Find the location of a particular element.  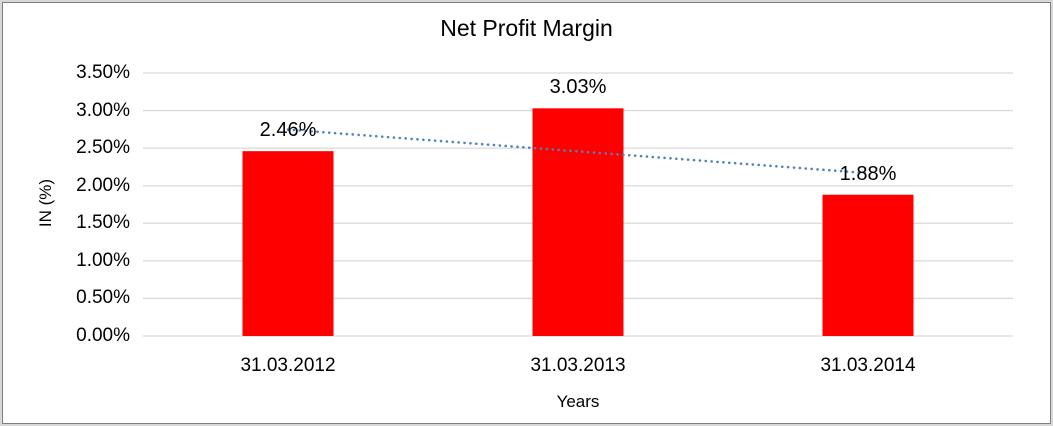

y-tick-label: 2.00% is located at coordinates (103, 185).